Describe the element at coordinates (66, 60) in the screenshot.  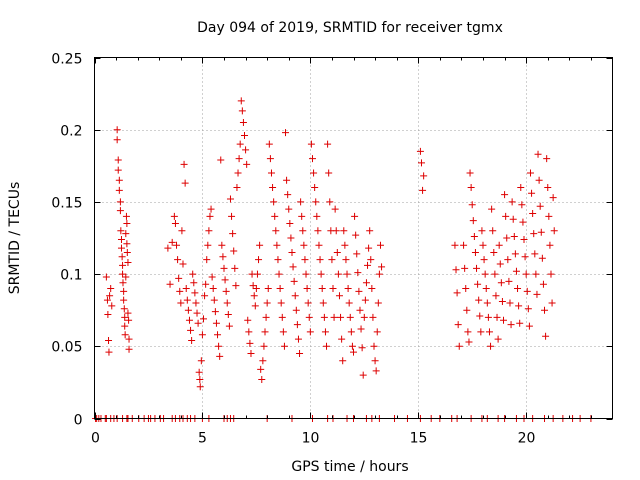
I see `y-tick-label: 0.25` at that location.